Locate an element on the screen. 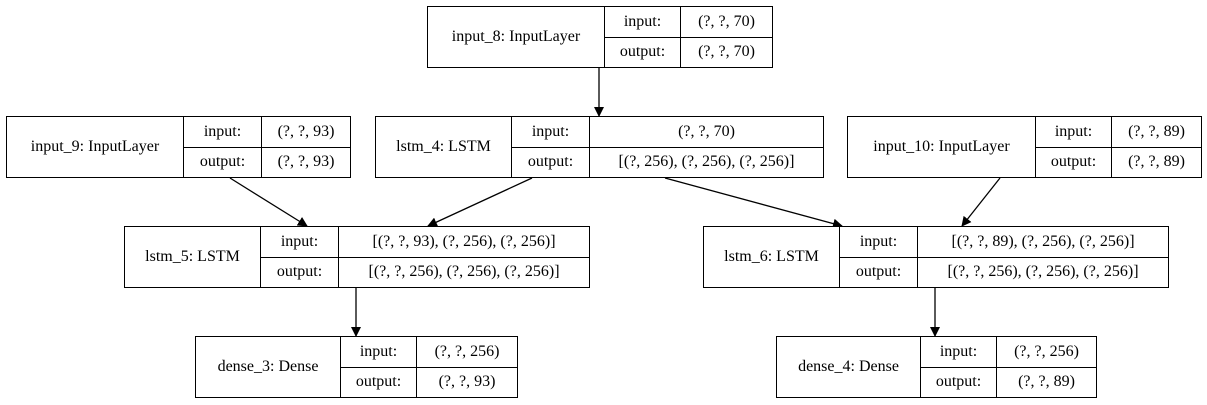 The width and height of the screenshot is (1207, 405). node-dense-4-output-label: output: is located at coordinates (959, 382).